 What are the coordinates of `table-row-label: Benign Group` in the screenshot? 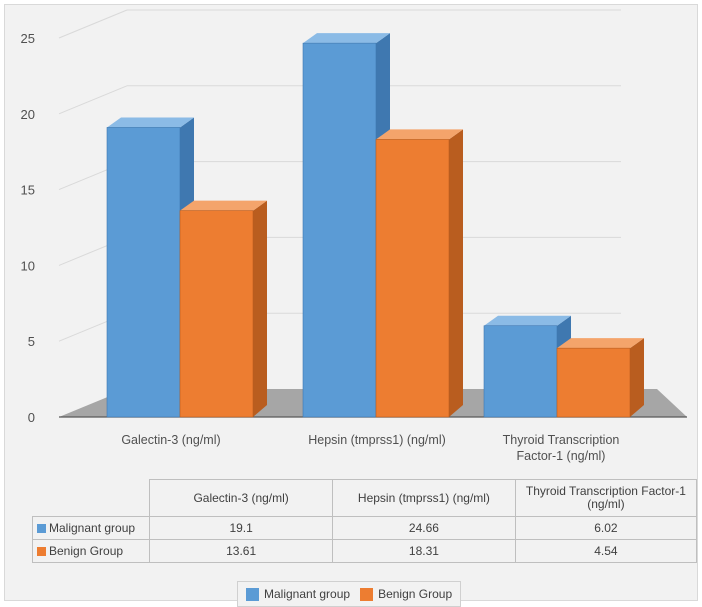 It's located at (86, 550).